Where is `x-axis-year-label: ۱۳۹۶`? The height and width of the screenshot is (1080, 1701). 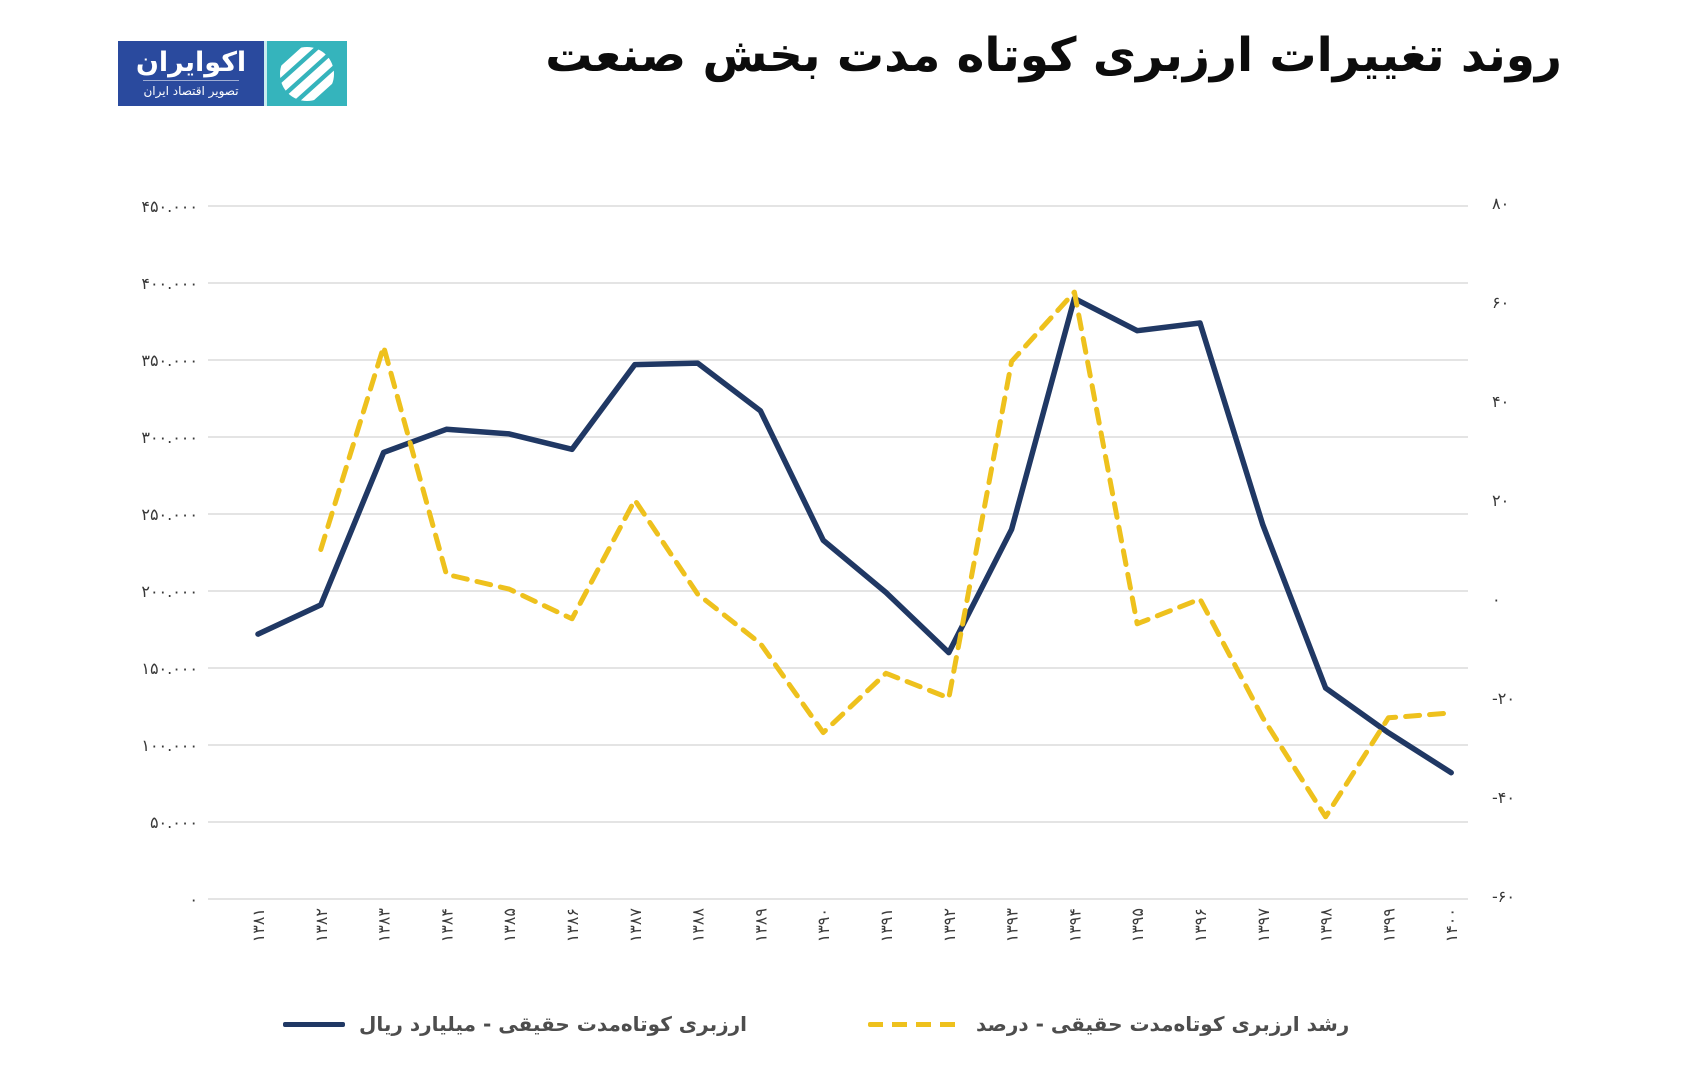
x-axis-year-label: ۱۳۹۶ is located at coordinates (1200, 925).